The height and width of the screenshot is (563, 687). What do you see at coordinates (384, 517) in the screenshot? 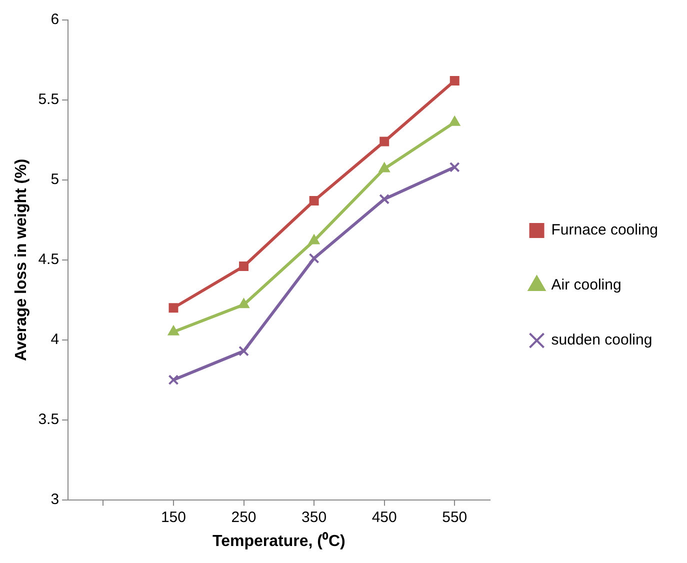
I see `x-tick-label: 450` at bounding box center [384, 517].